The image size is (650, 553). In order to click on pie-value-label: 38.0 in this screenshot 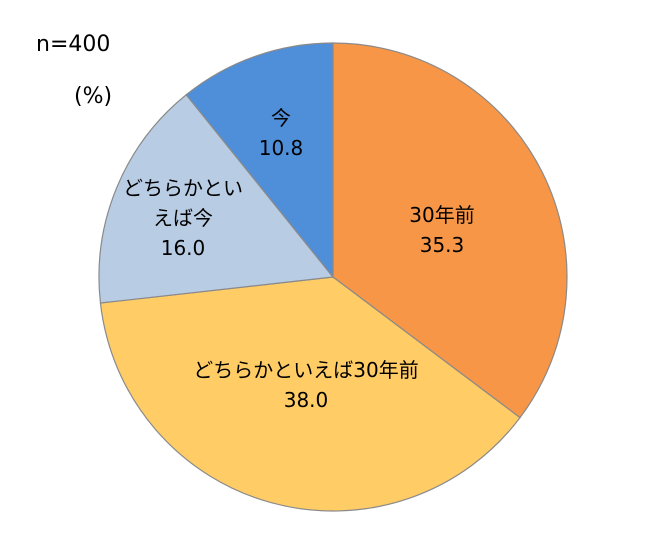, I will do `click(306, 400)`.